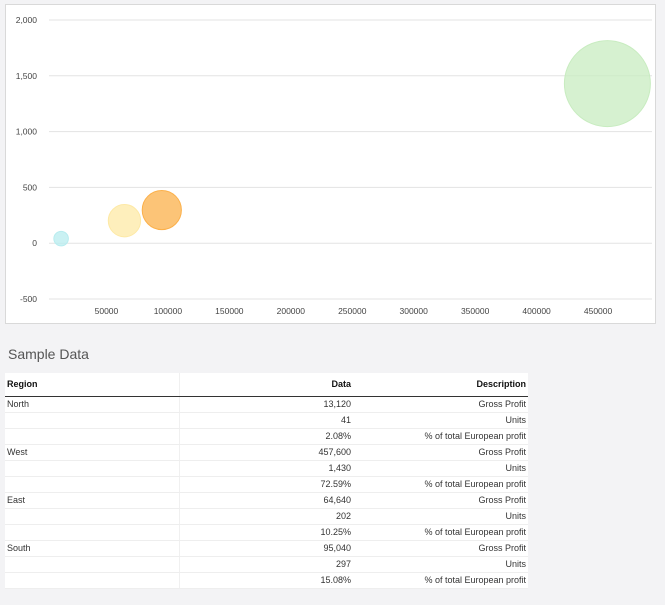  I want to click on y-tick-label: 500, so click(30, 187).